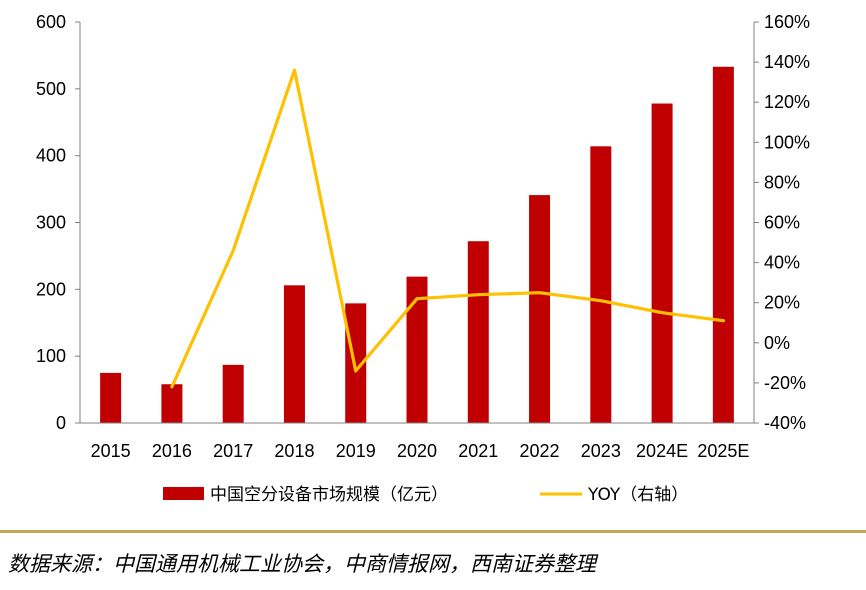  Describe the element at coordinates (111, 451) in the screenshot. I see `x-tick-label: 2015` at that location.